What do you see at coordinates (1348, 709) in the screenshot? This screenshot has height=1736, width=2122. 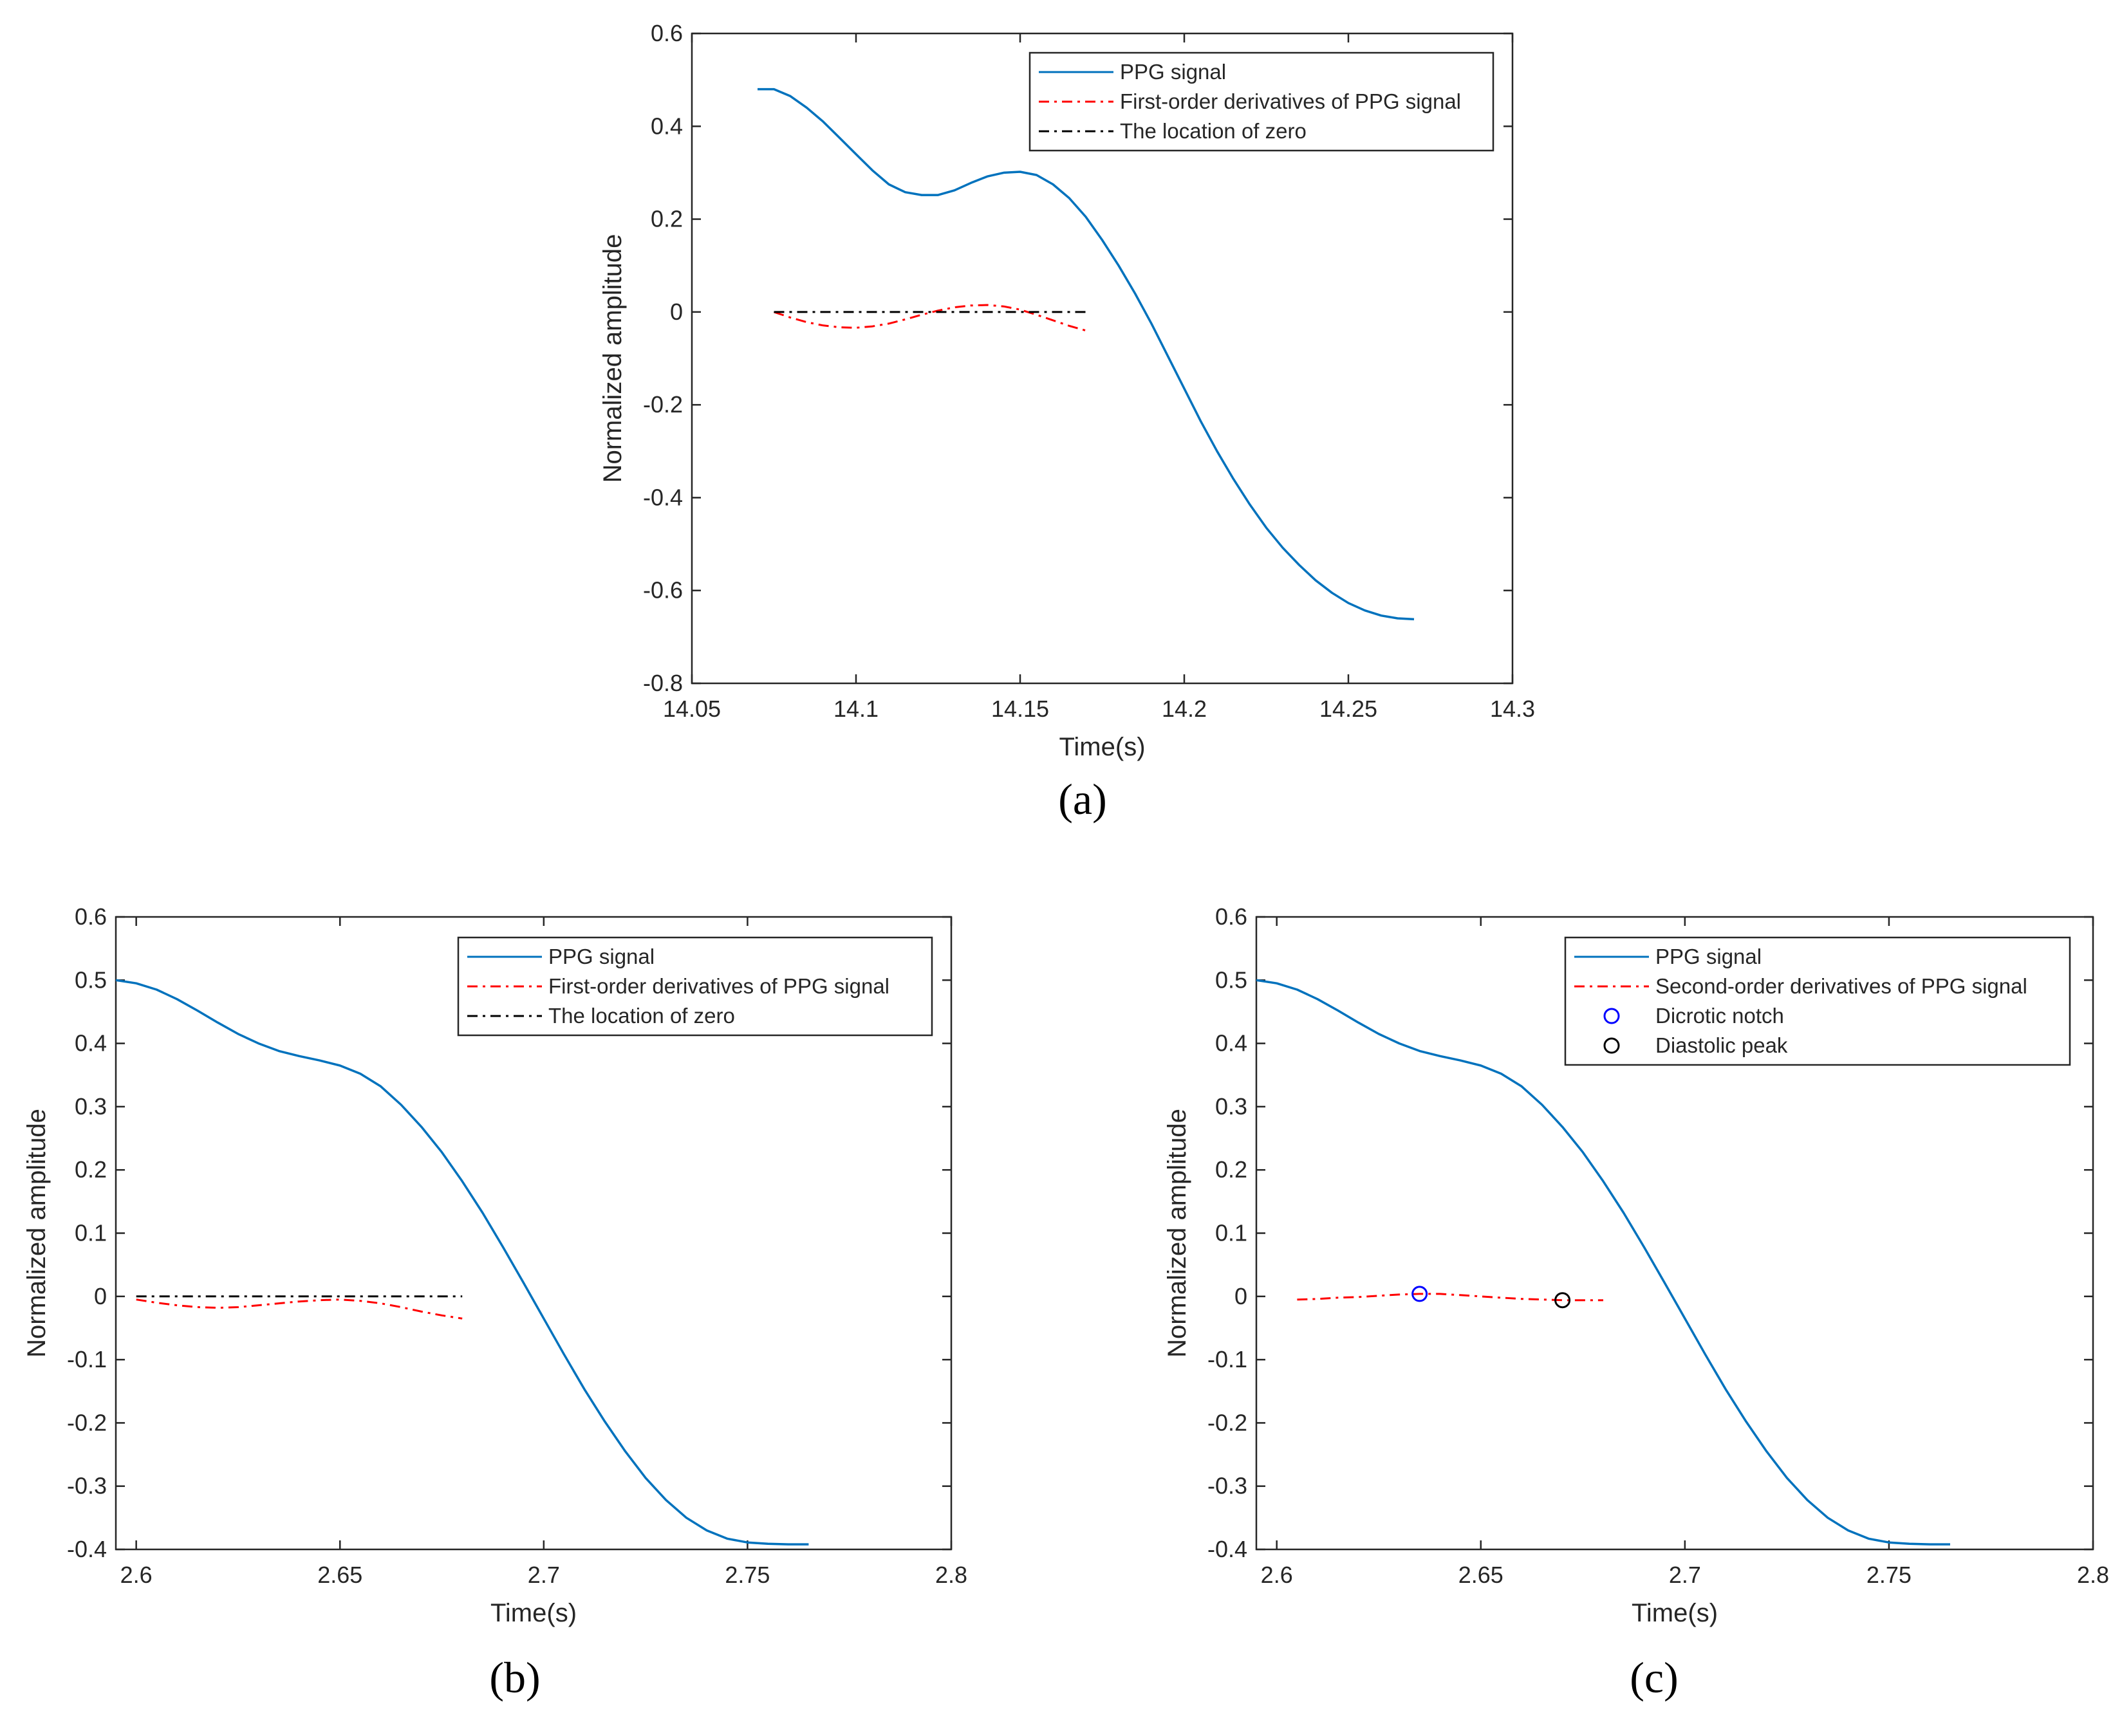 I see `x-tick-label: 14.25` at bounding box center [1348, 709].